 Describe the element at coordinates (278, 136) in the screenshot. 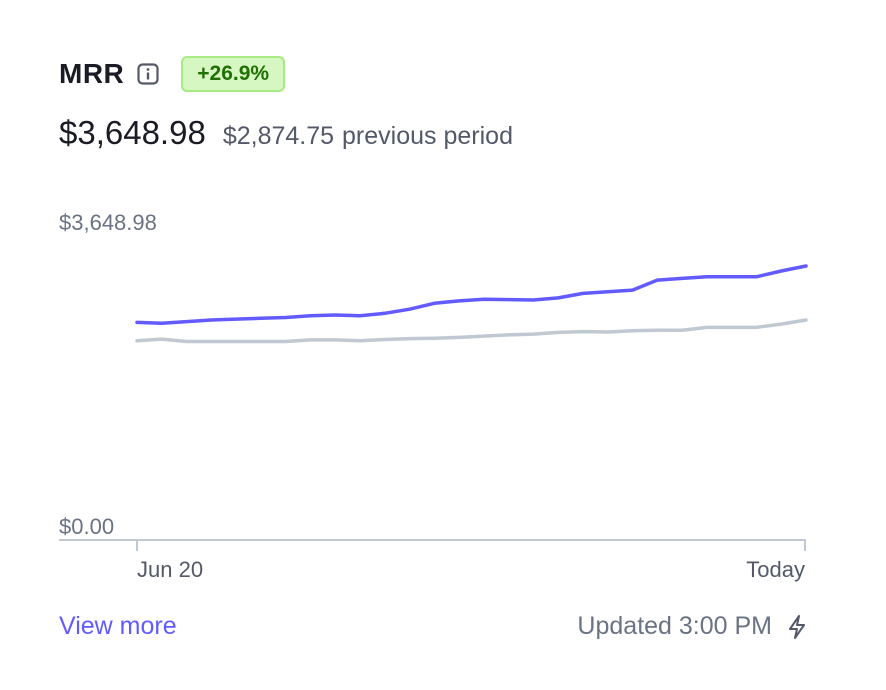

I see `previous-value: $2,874.75` at that location.